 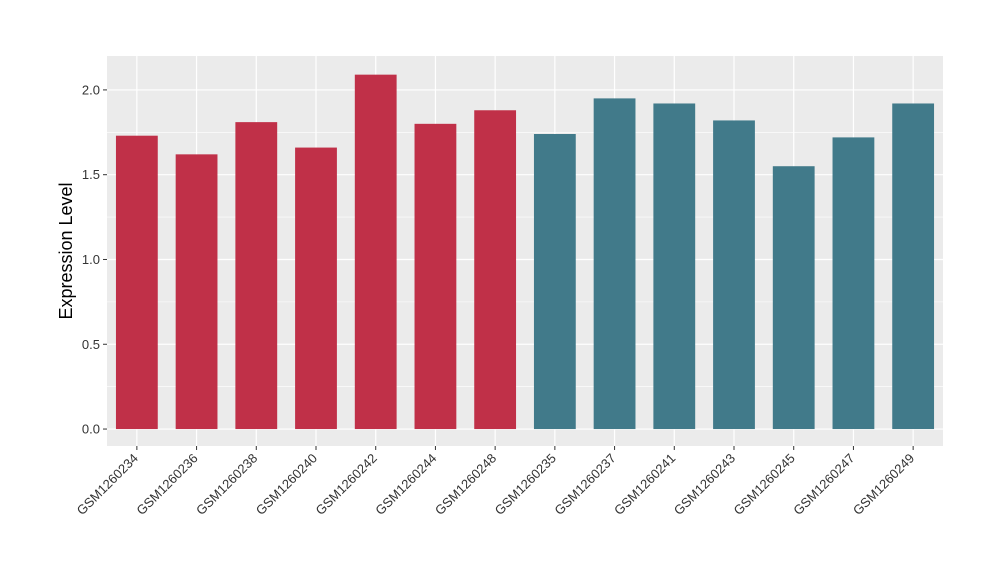 What do you see at coordinates (136, 282) in the screenshot?
I see `bar-GSM1260234` at bounding box center [136, 282].